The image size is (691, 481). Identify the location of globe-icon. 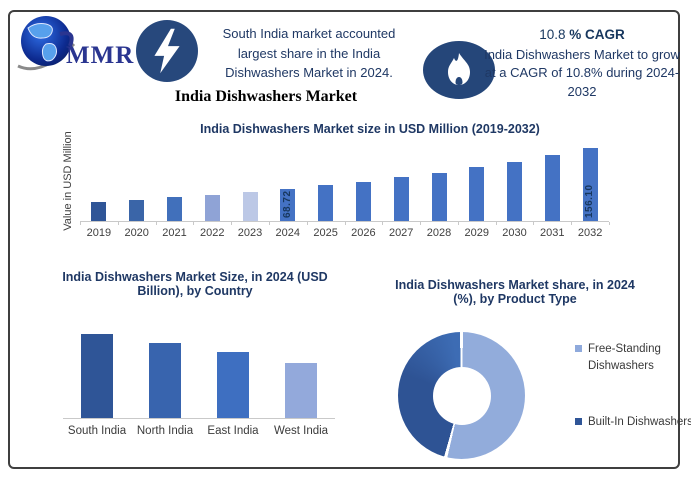
(46, 43).